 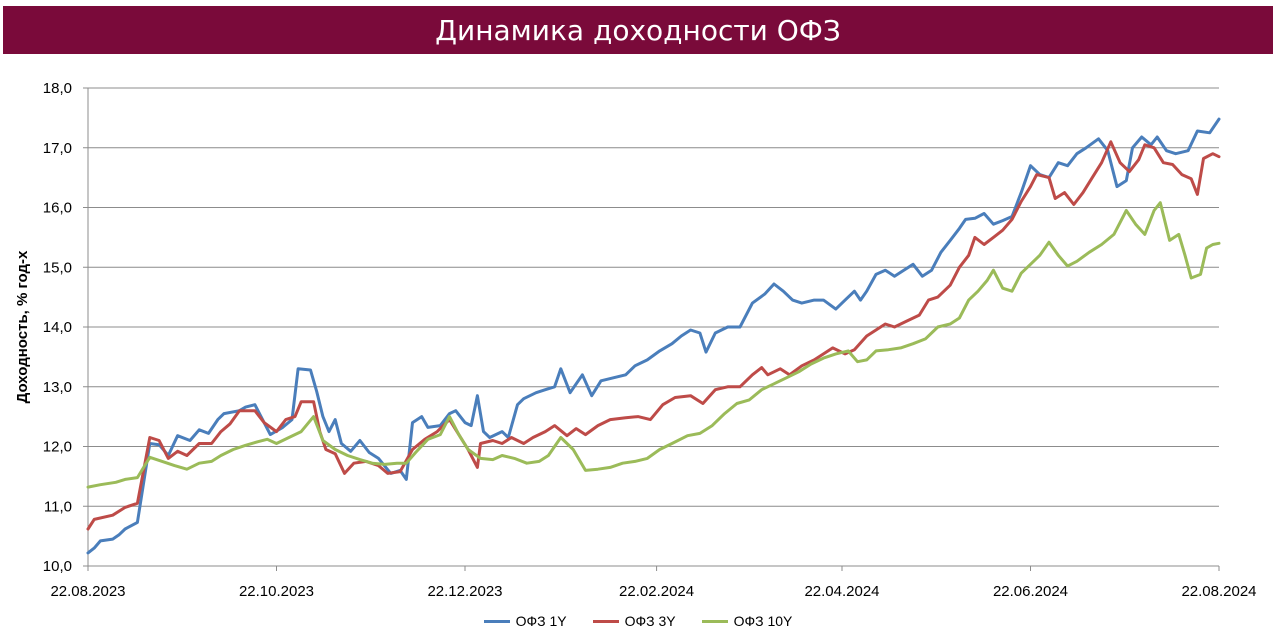 I want to click on y-tick-label: 18,0, so click(x=57, y=88).